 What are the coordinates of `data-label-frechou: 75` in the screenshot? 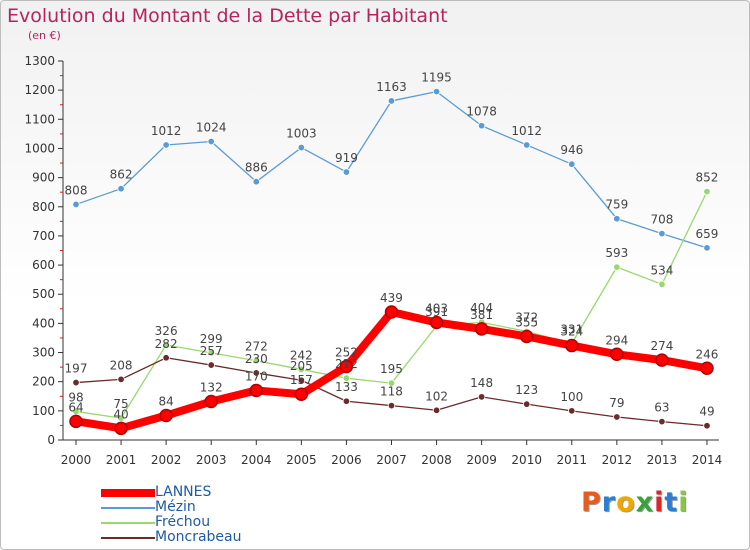 It's located at (120, 404).